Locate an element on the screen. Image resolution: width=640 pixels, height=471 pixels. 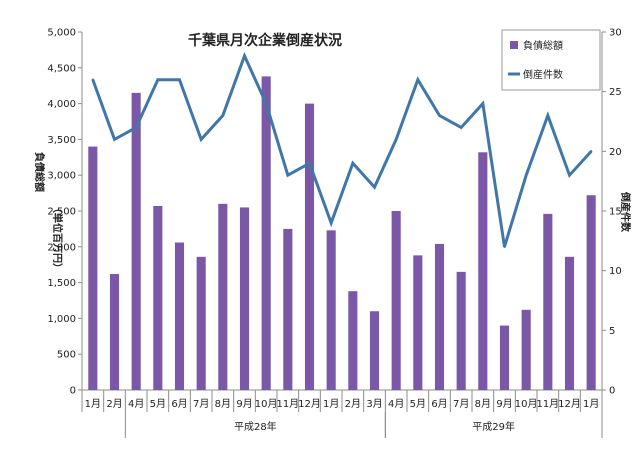
x-tick-label: 5月 is located at coordinates (418, 404).